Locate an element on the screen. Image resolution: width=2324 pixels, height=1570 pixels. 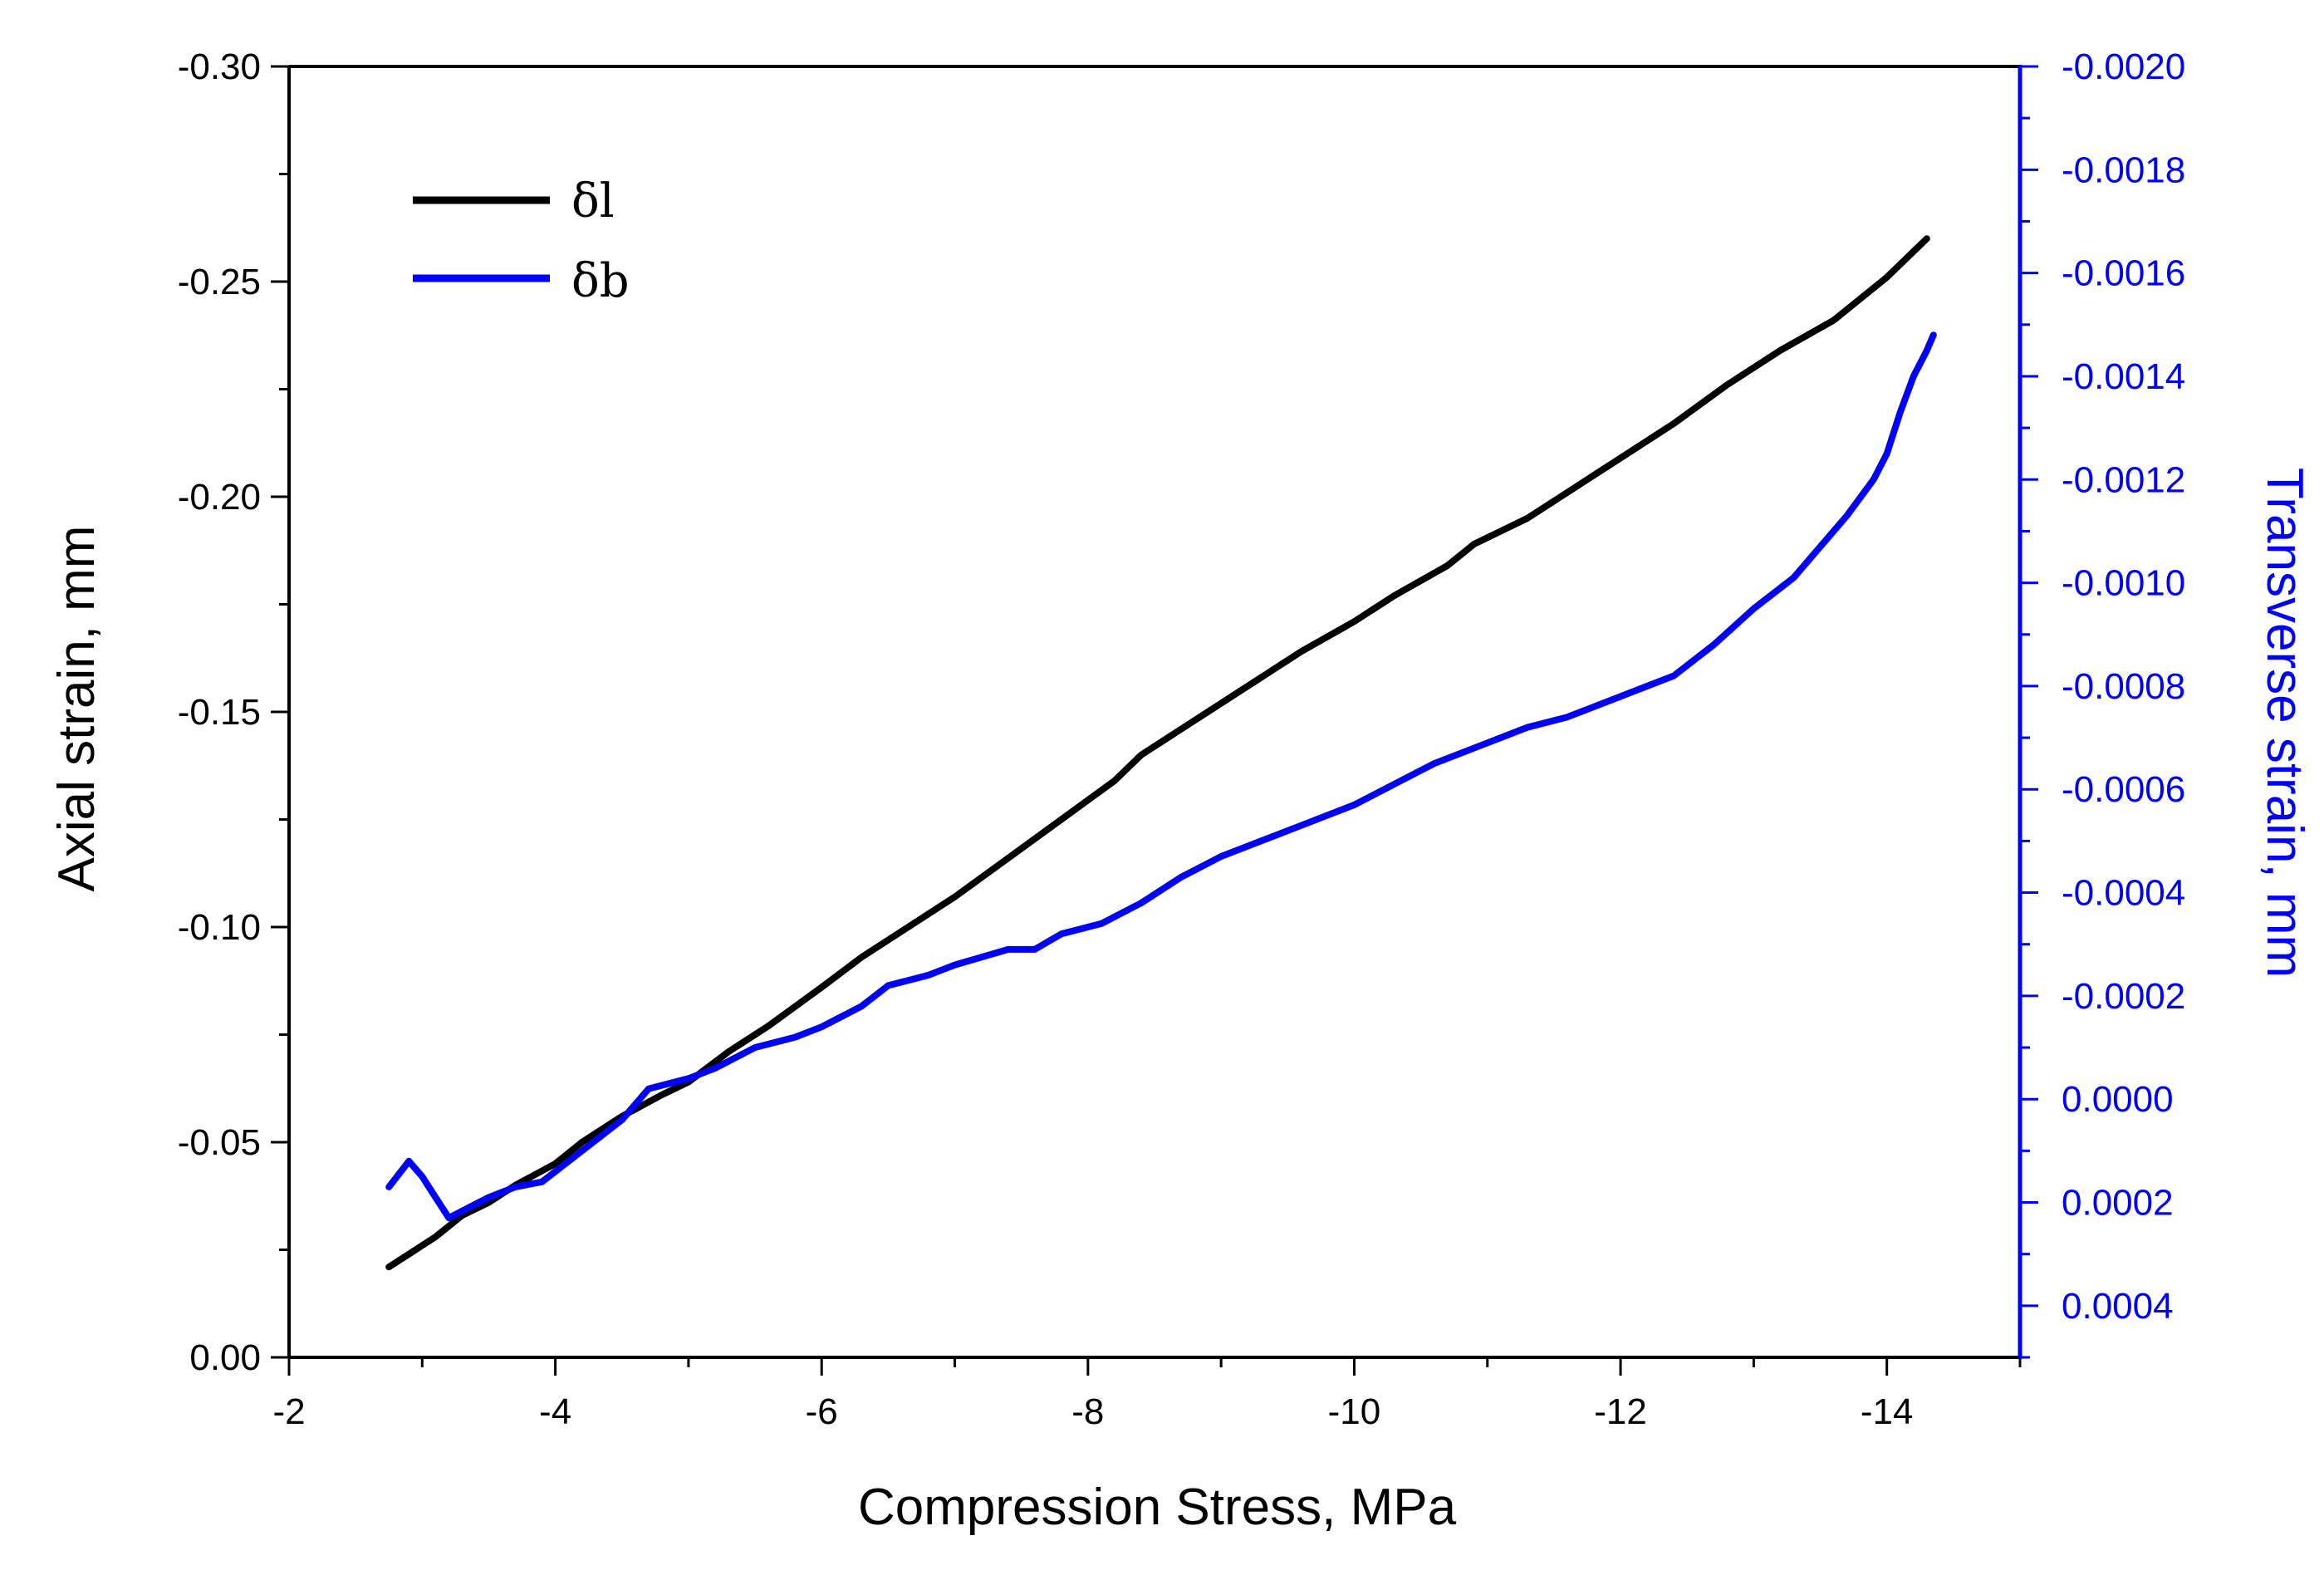
x-tick-label: -2 is located at coordinates (288, 1411).